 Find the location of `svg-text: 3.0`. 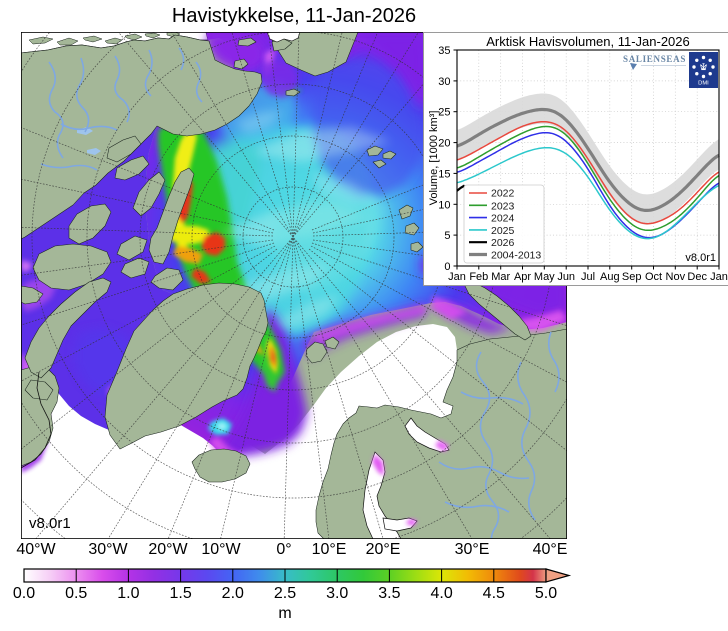

svg-text: 3.0 is located at coordinates (337, 593).